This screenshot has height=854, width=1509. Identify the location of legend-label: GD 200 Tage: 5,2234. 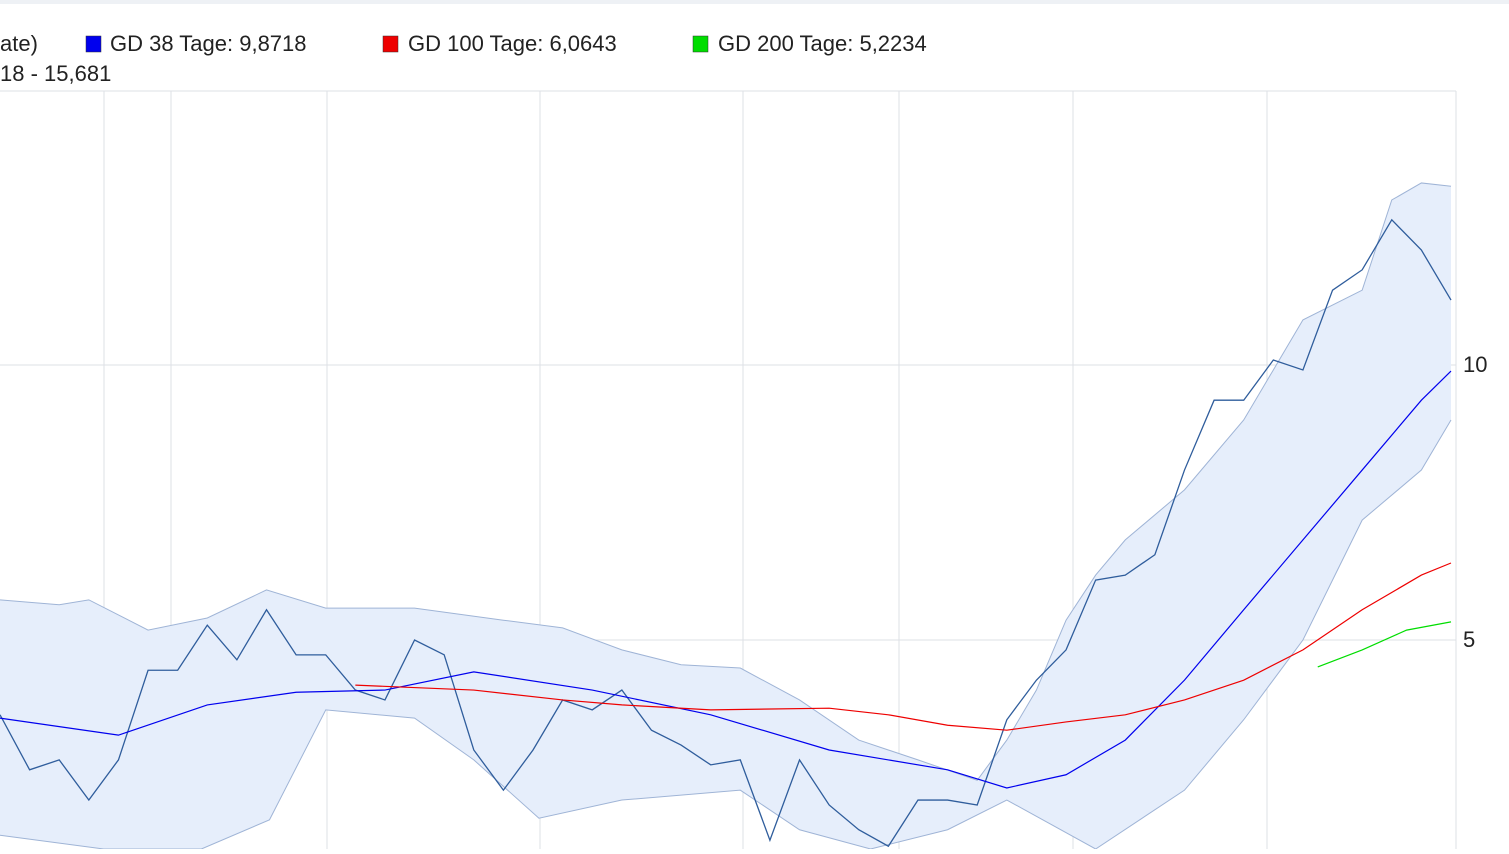
(822, 43).